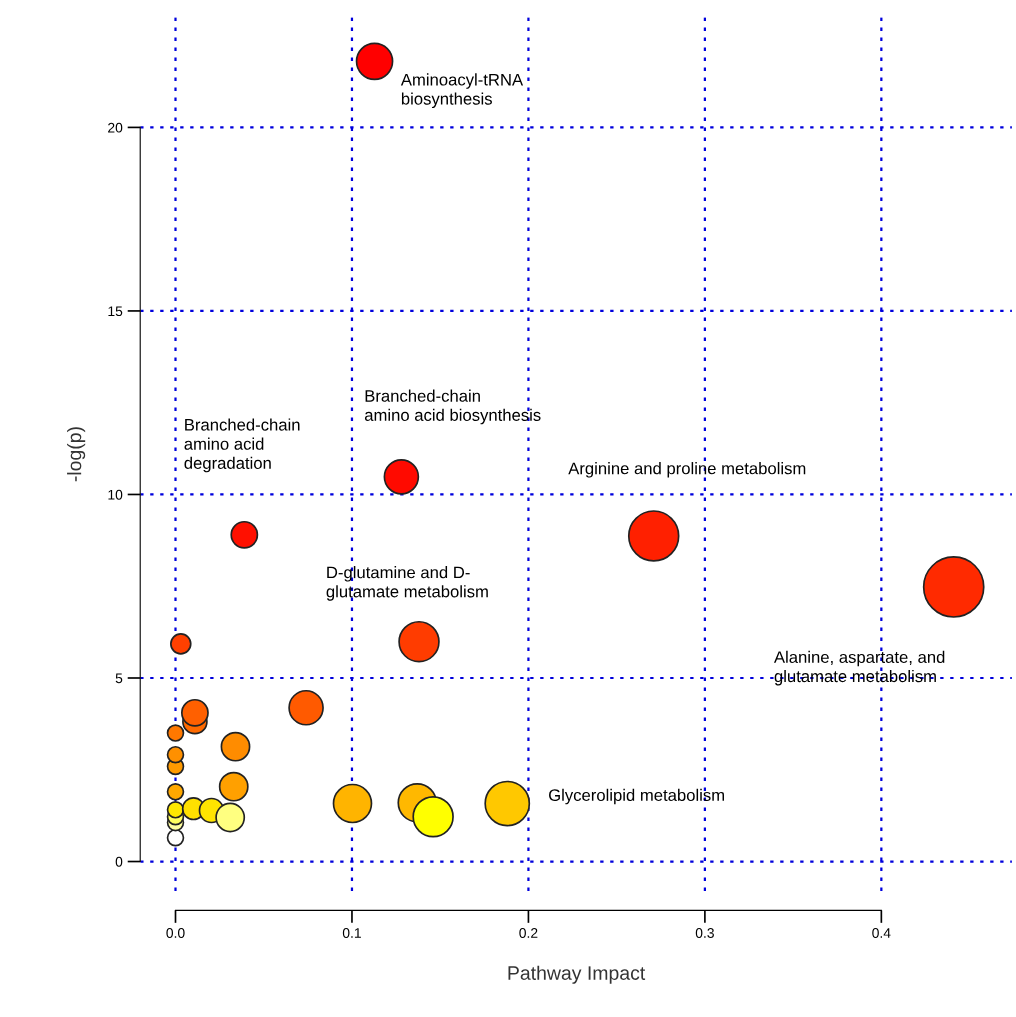 This screenshot has width=1016, height=1017. I want to click on y-tick-label: 5, so click(119, 678).